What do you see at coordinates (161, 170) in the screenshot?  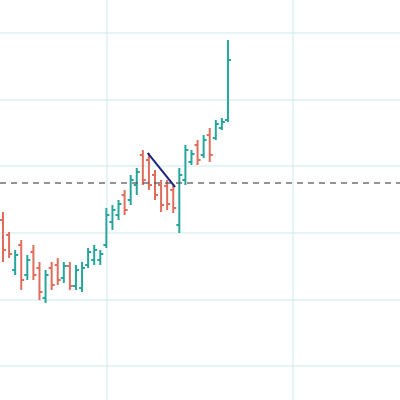 I see `trend-line` at bounding box center [161, 170].